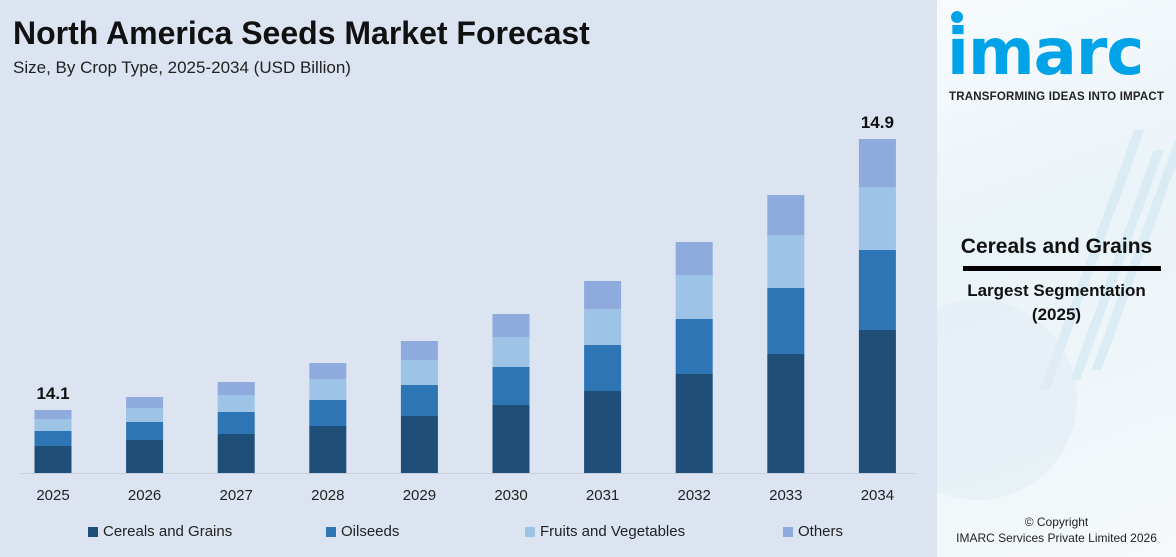 This screenshot has width=1176, height=557. What do you see at coordinates (144, 495) in the screenshot?
I see `x-tick-label: 2026` at bounding box center [144, 495].